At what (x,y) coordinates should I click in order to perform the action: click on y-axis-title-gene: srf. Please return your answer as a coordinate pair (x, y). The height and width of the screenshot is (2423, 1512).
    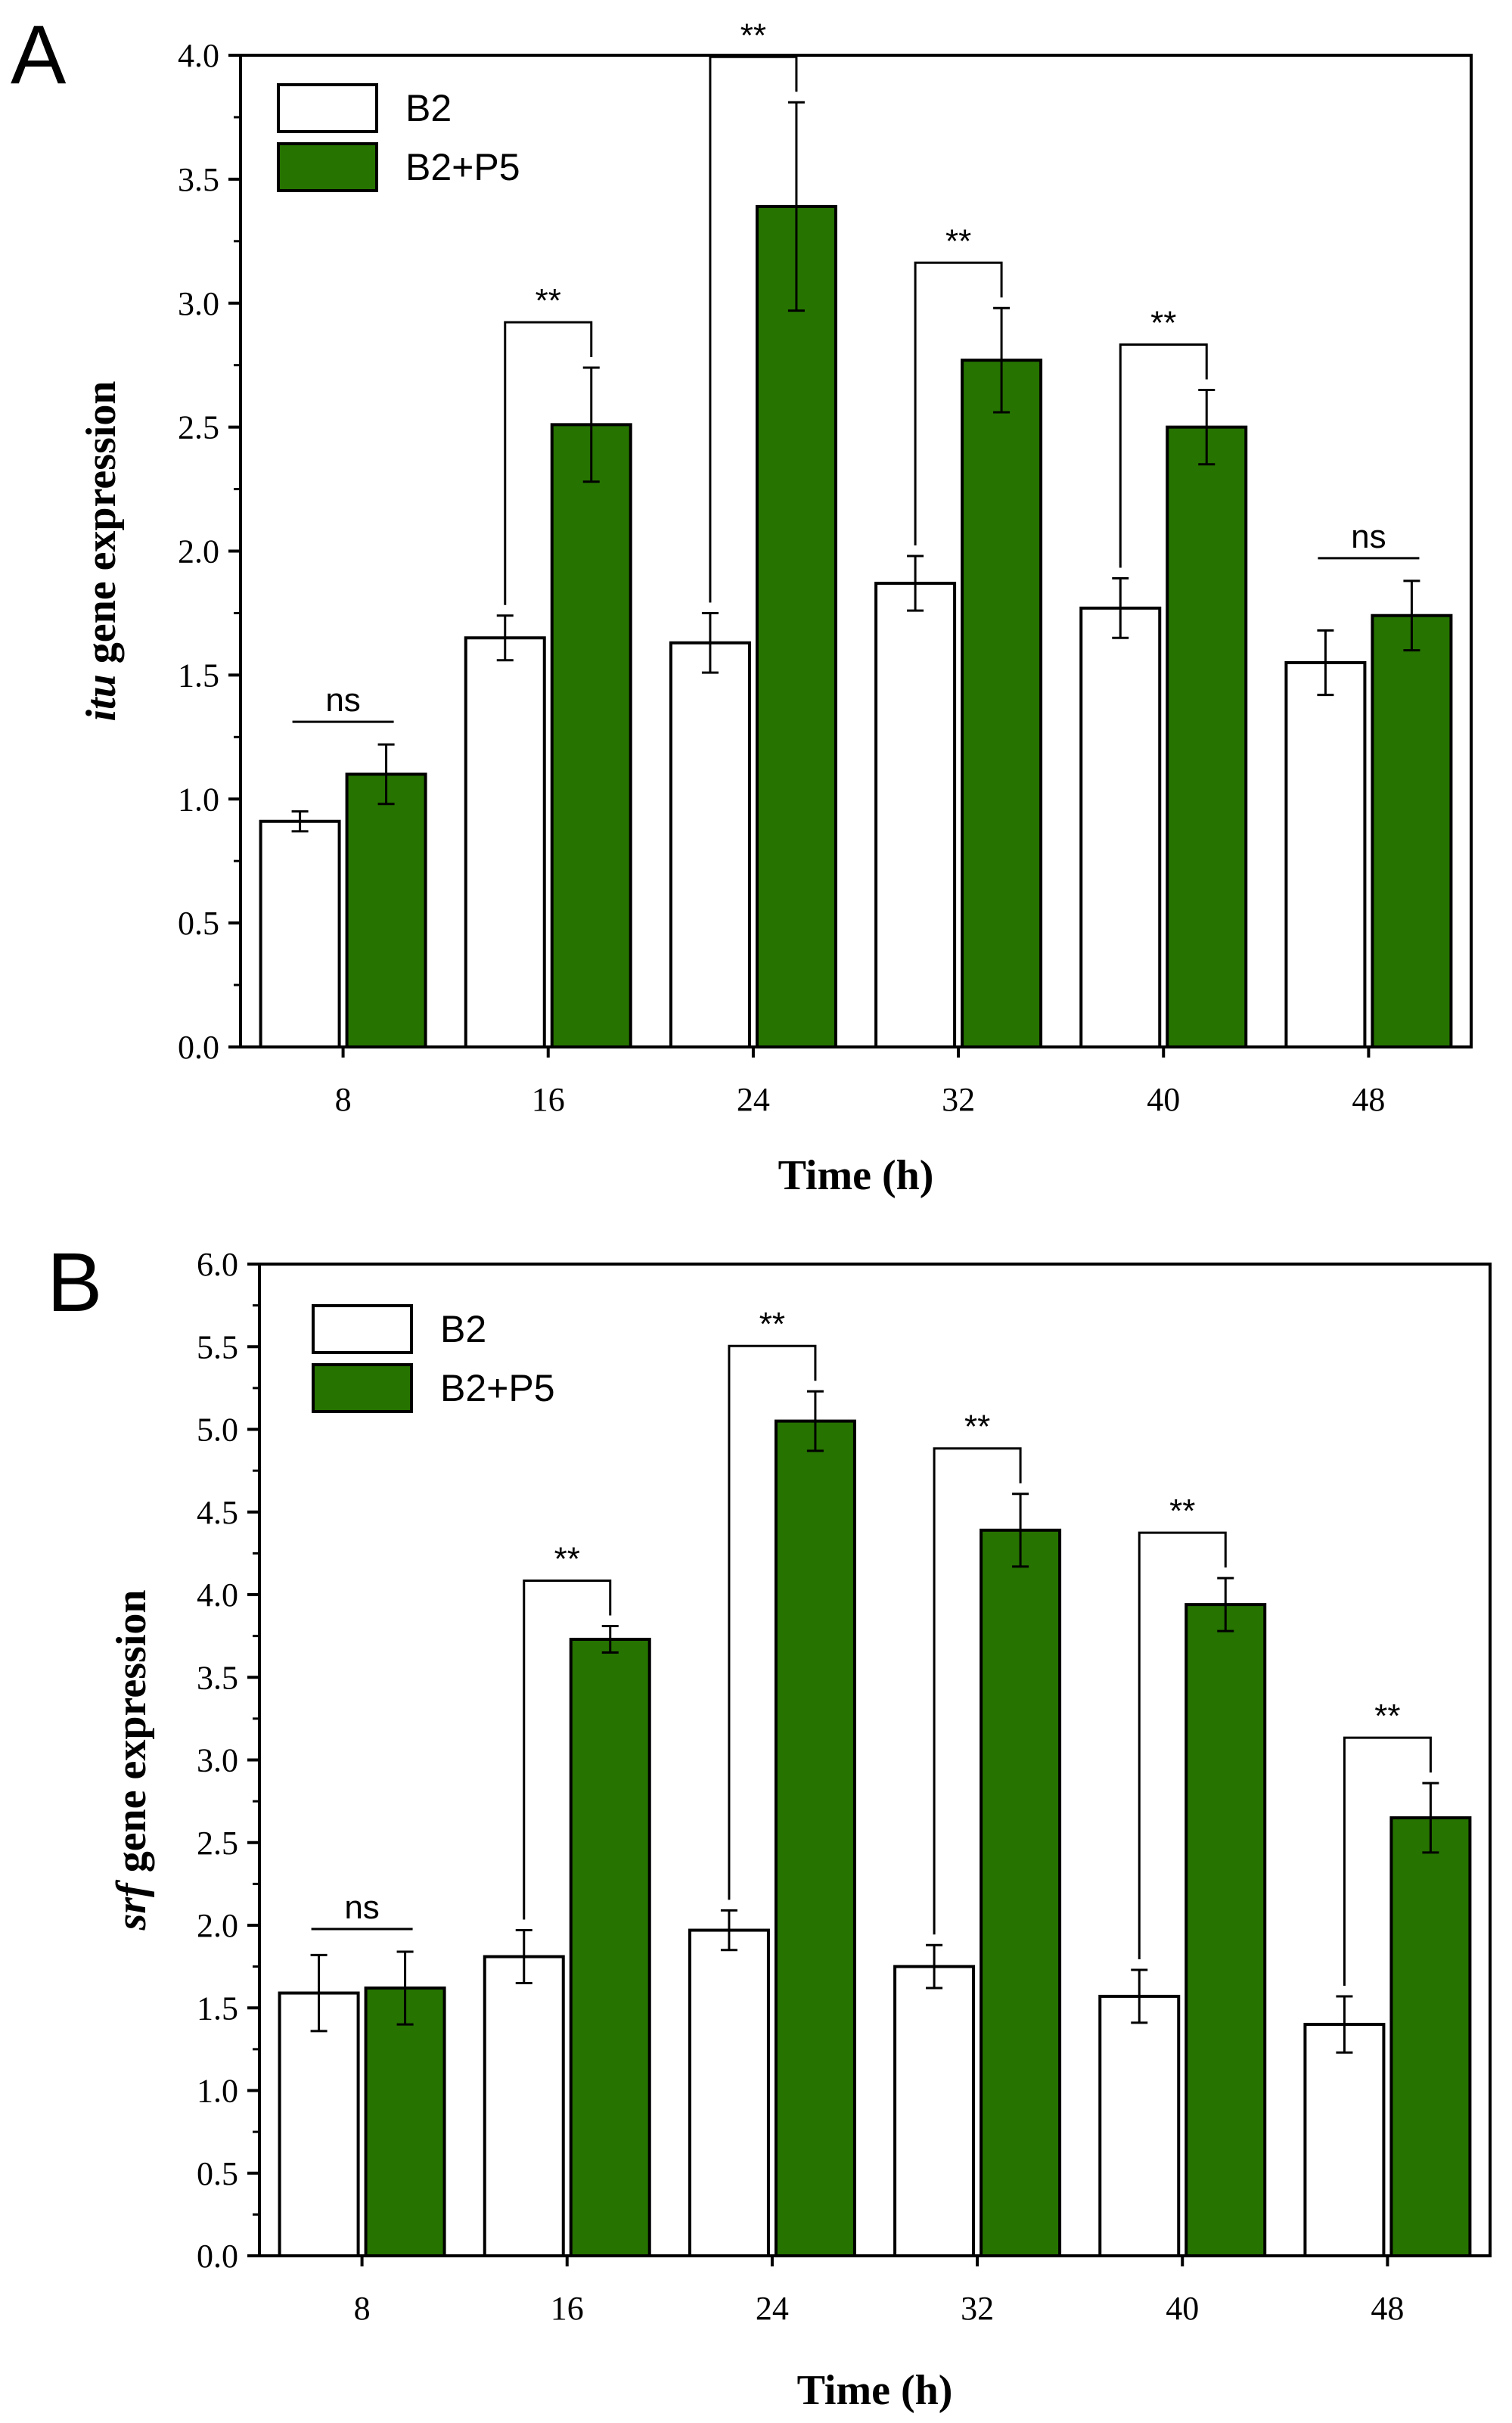
    Looking at the image, I should click on (131, 1905).